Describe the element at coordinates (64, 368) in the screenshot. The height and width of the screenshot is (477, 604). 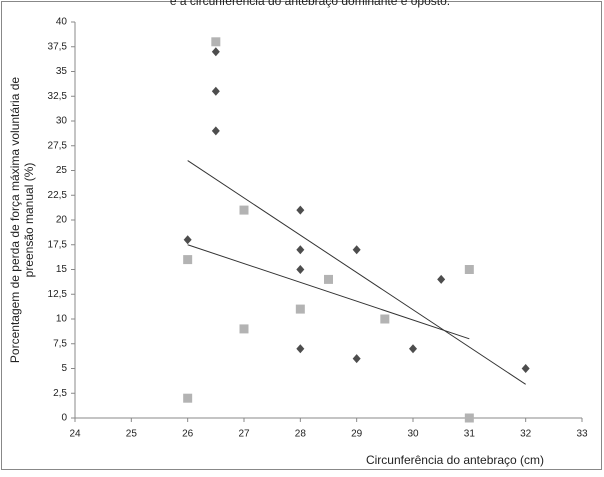
I see `y-tick-label: 5` at that location.